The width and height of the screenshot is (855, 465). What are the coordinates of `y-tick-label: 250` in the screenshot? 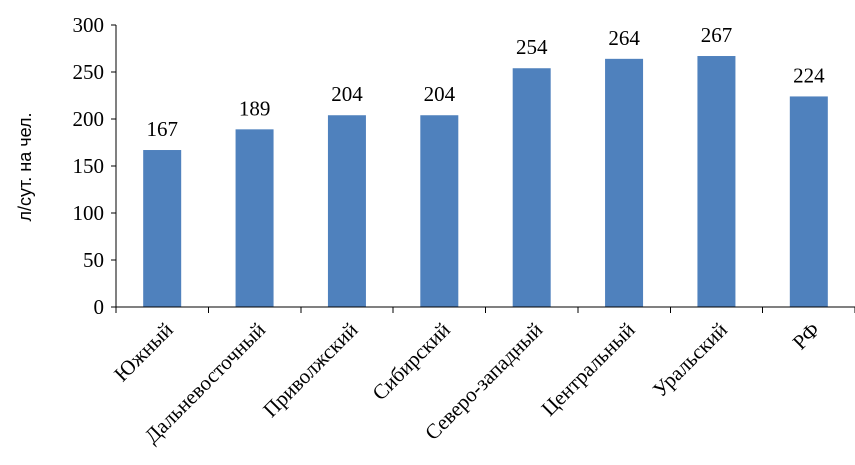 It's located at (89, 72).